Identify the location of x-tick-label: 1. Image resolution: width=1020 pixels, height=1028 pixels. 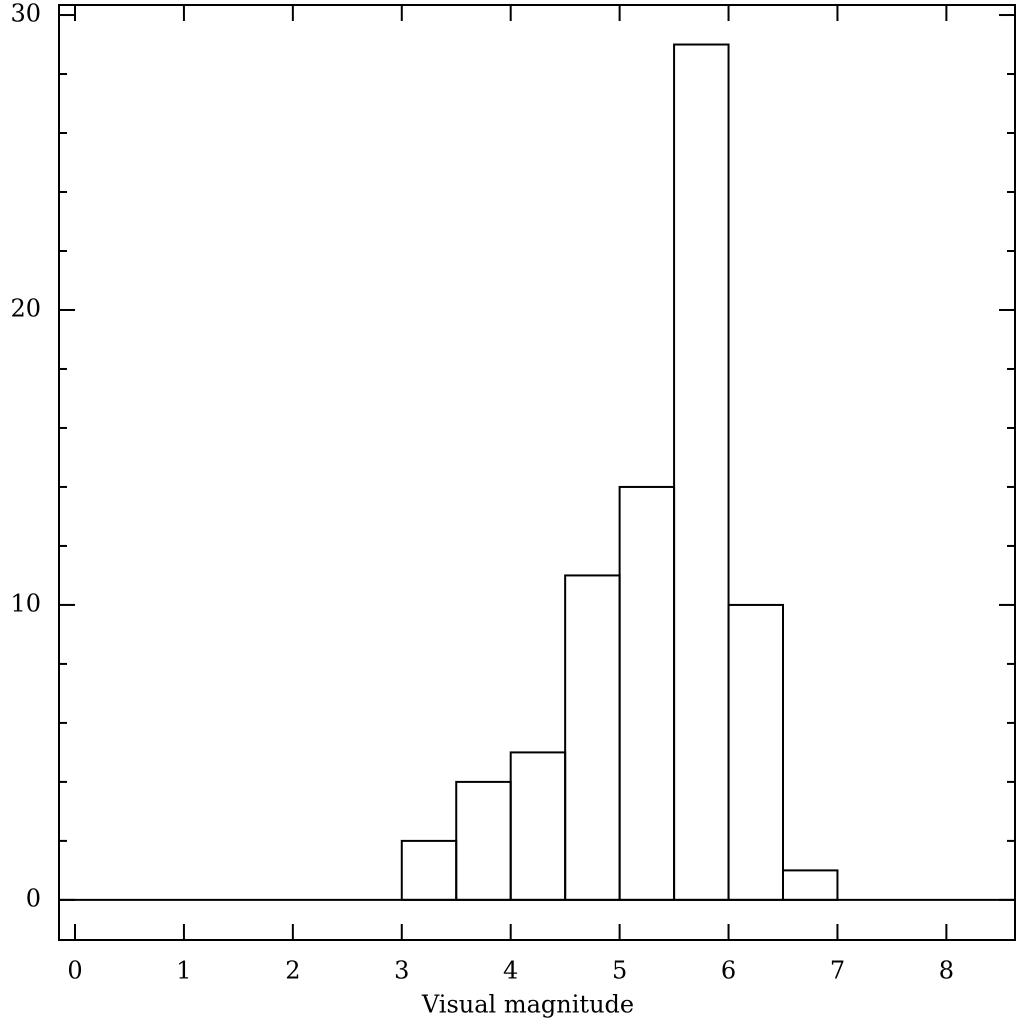
(183, 971).